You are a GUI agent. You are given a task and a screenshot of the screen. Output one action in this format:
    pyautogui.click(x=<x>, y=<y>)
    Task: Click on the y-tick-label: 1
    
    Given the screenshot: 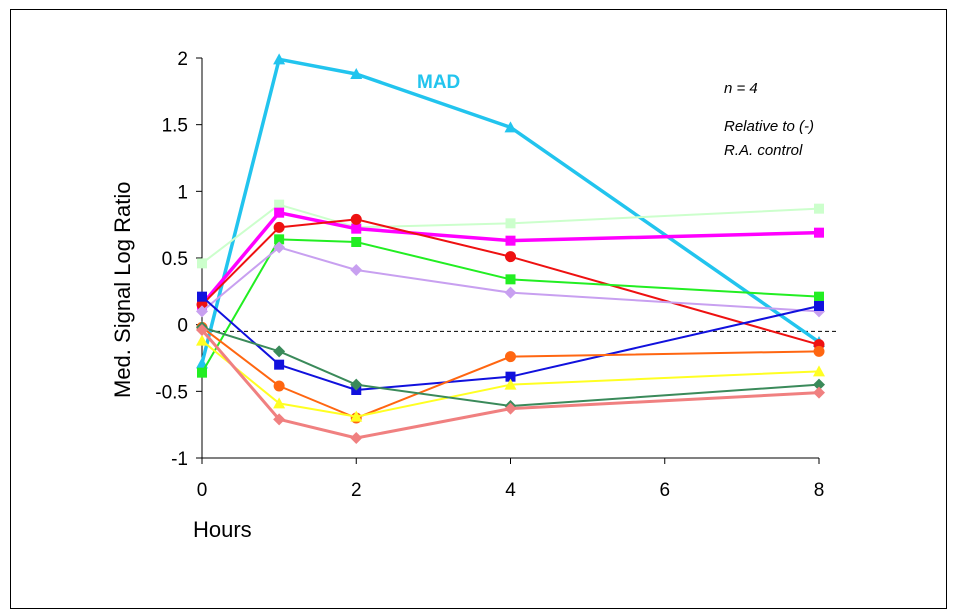 What is the action you would take?
    pyautogui.click(x=182, y=192)
    